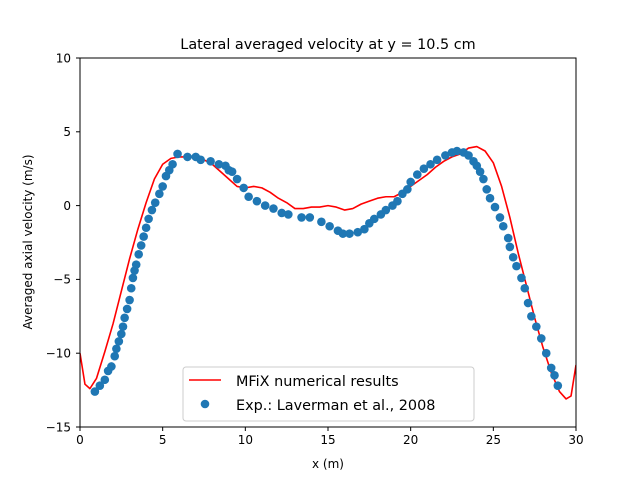  I want to click on legend-label-exp: Exp.: Laverman et al., 2008, so click(335, 406).